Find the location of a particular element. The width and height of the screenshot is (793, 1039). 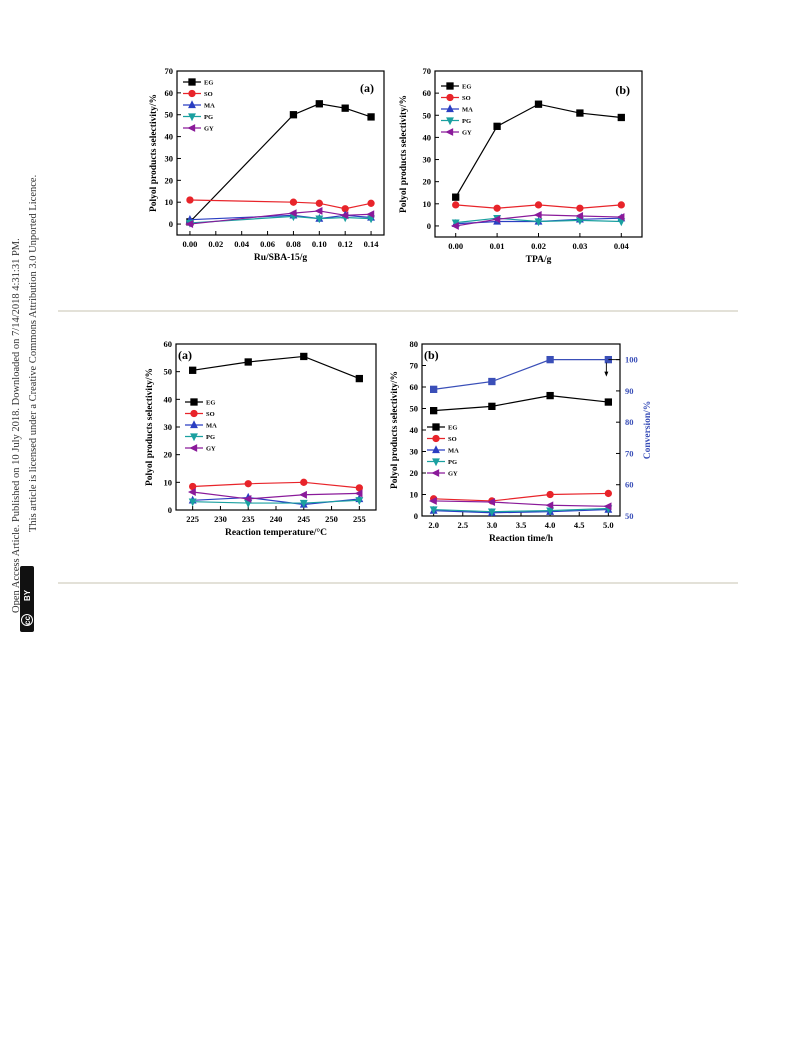

y-tick-label: 60 is located at coordinates (427, 93).